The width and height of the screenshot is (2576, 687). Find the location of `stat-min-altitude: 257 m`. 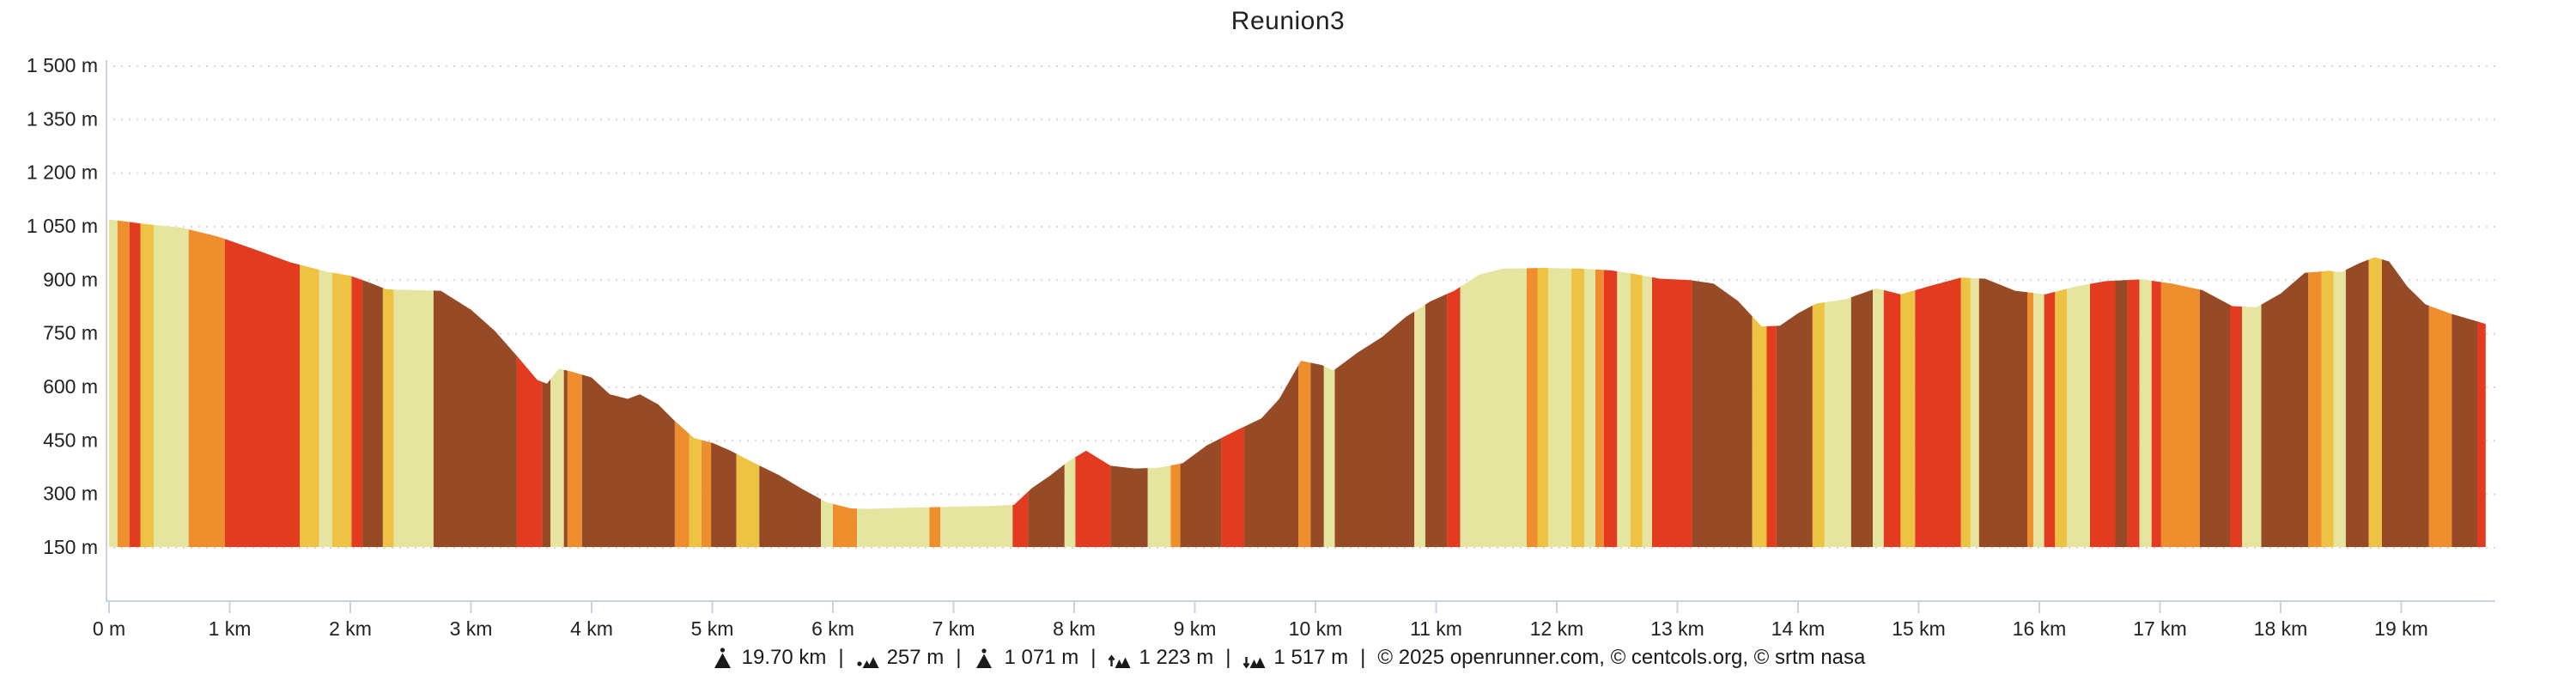

stat-min-altitude: 257 m is located at coordinates (900, 658).